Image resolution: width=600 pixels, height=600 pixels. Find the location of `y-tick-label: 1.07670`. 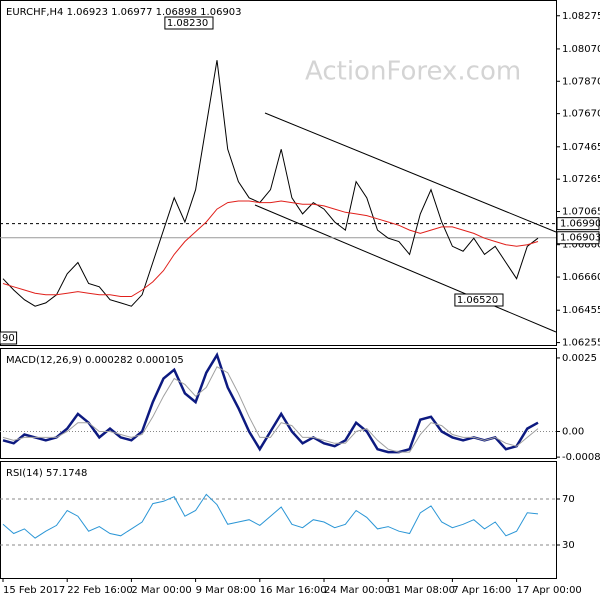

y-tick-label: 1.07670 is located at coordinates (581, 114).